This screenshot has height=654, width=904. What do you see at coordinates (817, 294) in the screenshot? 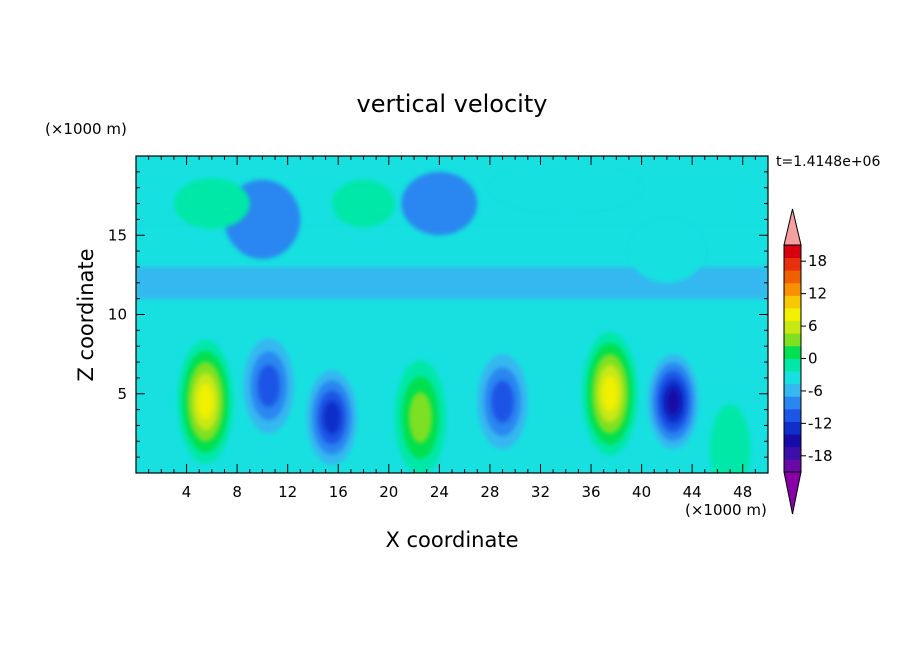
I see `colorbar-tick-label: 12` at bounding box center [817, 294].